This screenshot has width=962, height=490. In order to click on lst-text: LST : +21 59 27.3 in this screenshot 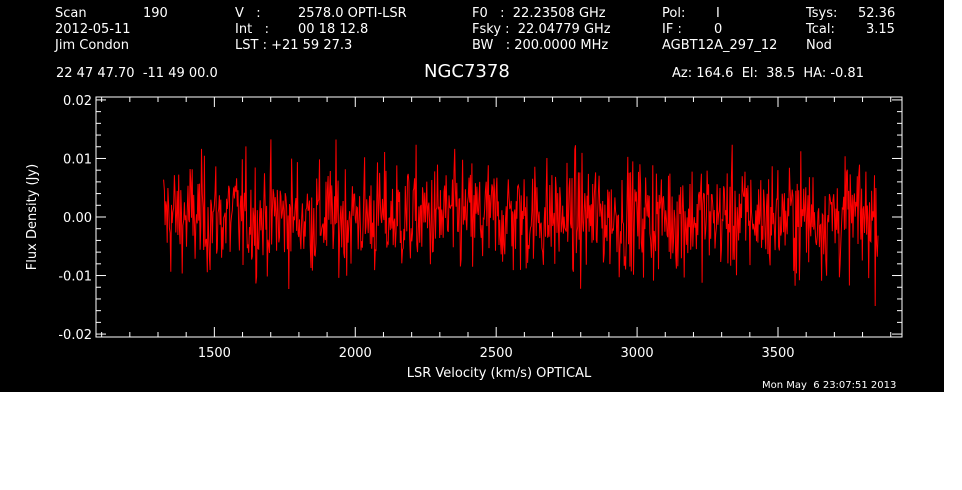, I will do `click(294, 45)`.